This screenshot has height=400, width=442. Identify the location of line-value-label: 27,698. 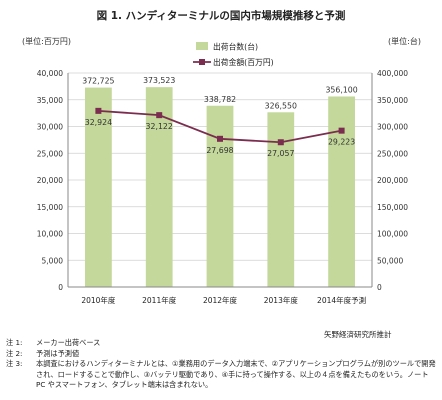
(219, 150).